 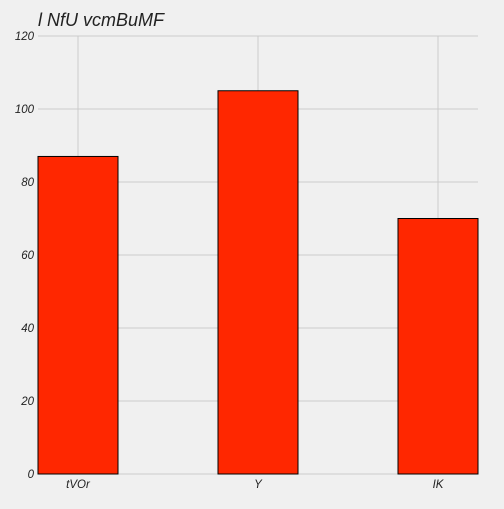 I want to click on x-tick-label: IK, so click(x=439, y=485).